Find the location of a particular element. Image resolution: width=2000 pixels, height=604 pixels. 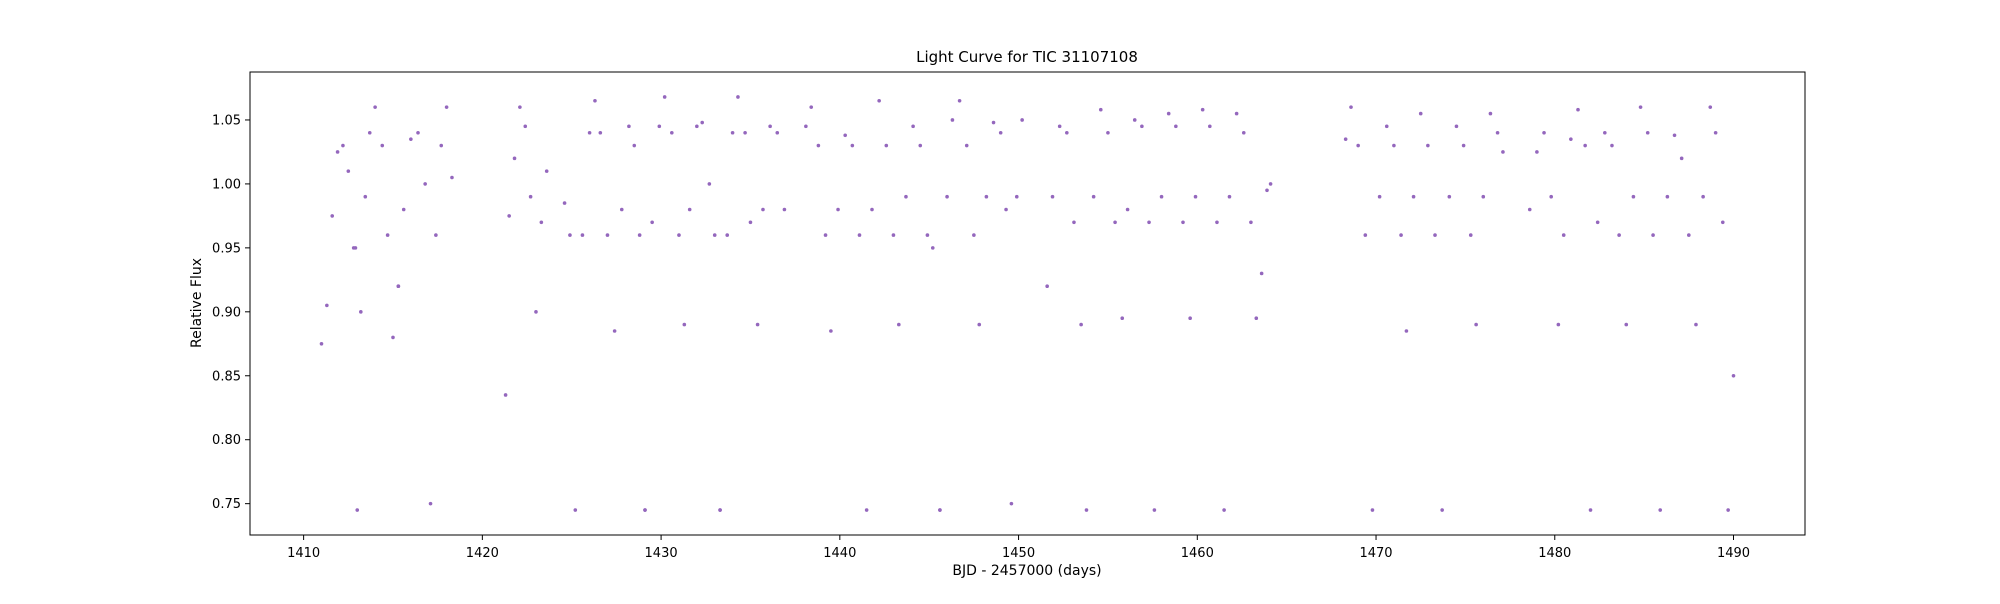

x-tick-label: 1410 is located at coordinates (303, 553).